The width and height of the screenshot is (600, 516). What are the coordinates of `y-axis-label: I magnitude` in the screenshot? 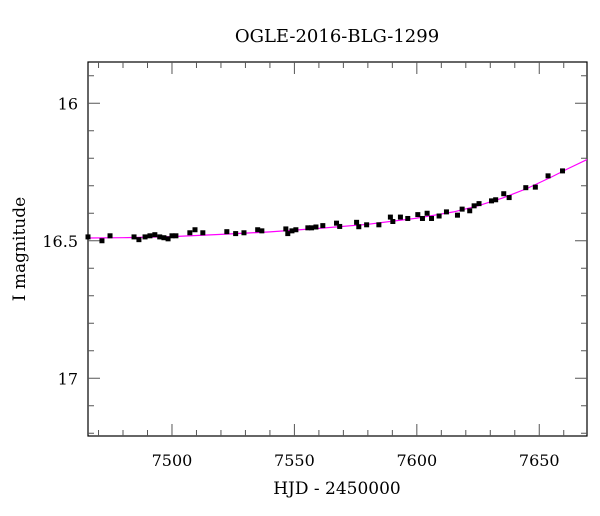 It's located at (20, 249).